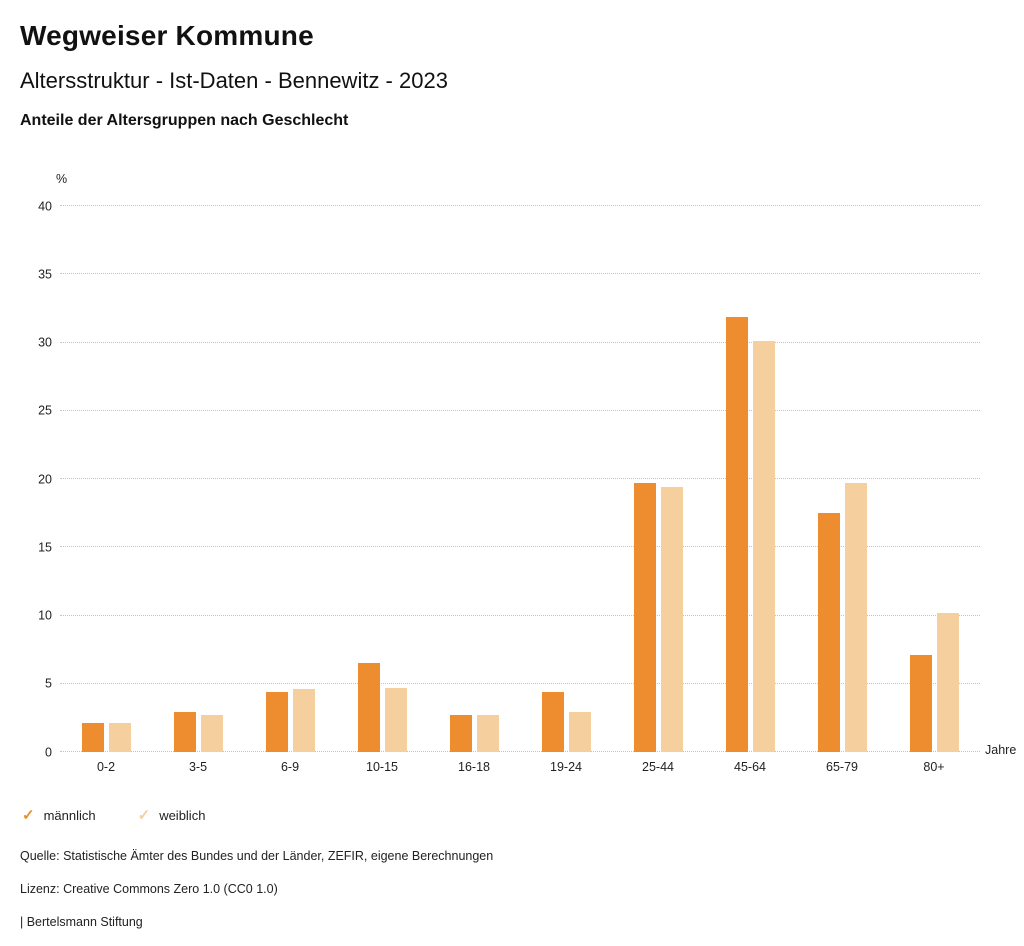  What do you see at coordinates (566, 767) in the screenshot?
I see `x-tick-label-19-24: 19-24` at bounding box center [566, 767].